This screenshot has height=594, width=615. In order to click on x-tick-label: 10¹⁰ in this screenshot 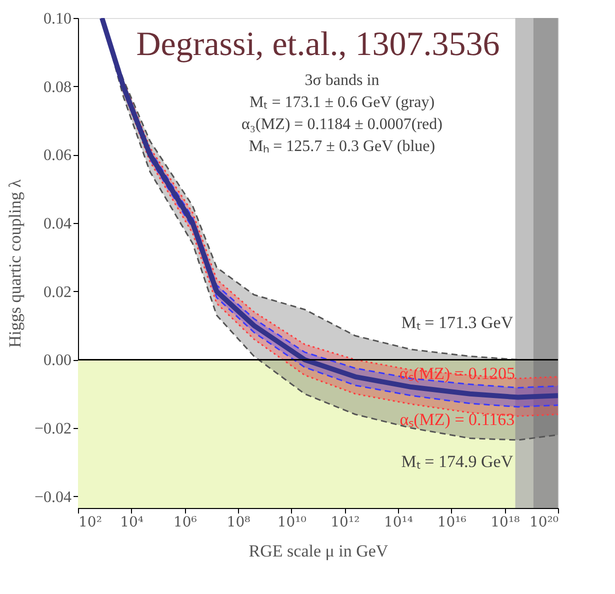, I will do `click(292, 522)`.